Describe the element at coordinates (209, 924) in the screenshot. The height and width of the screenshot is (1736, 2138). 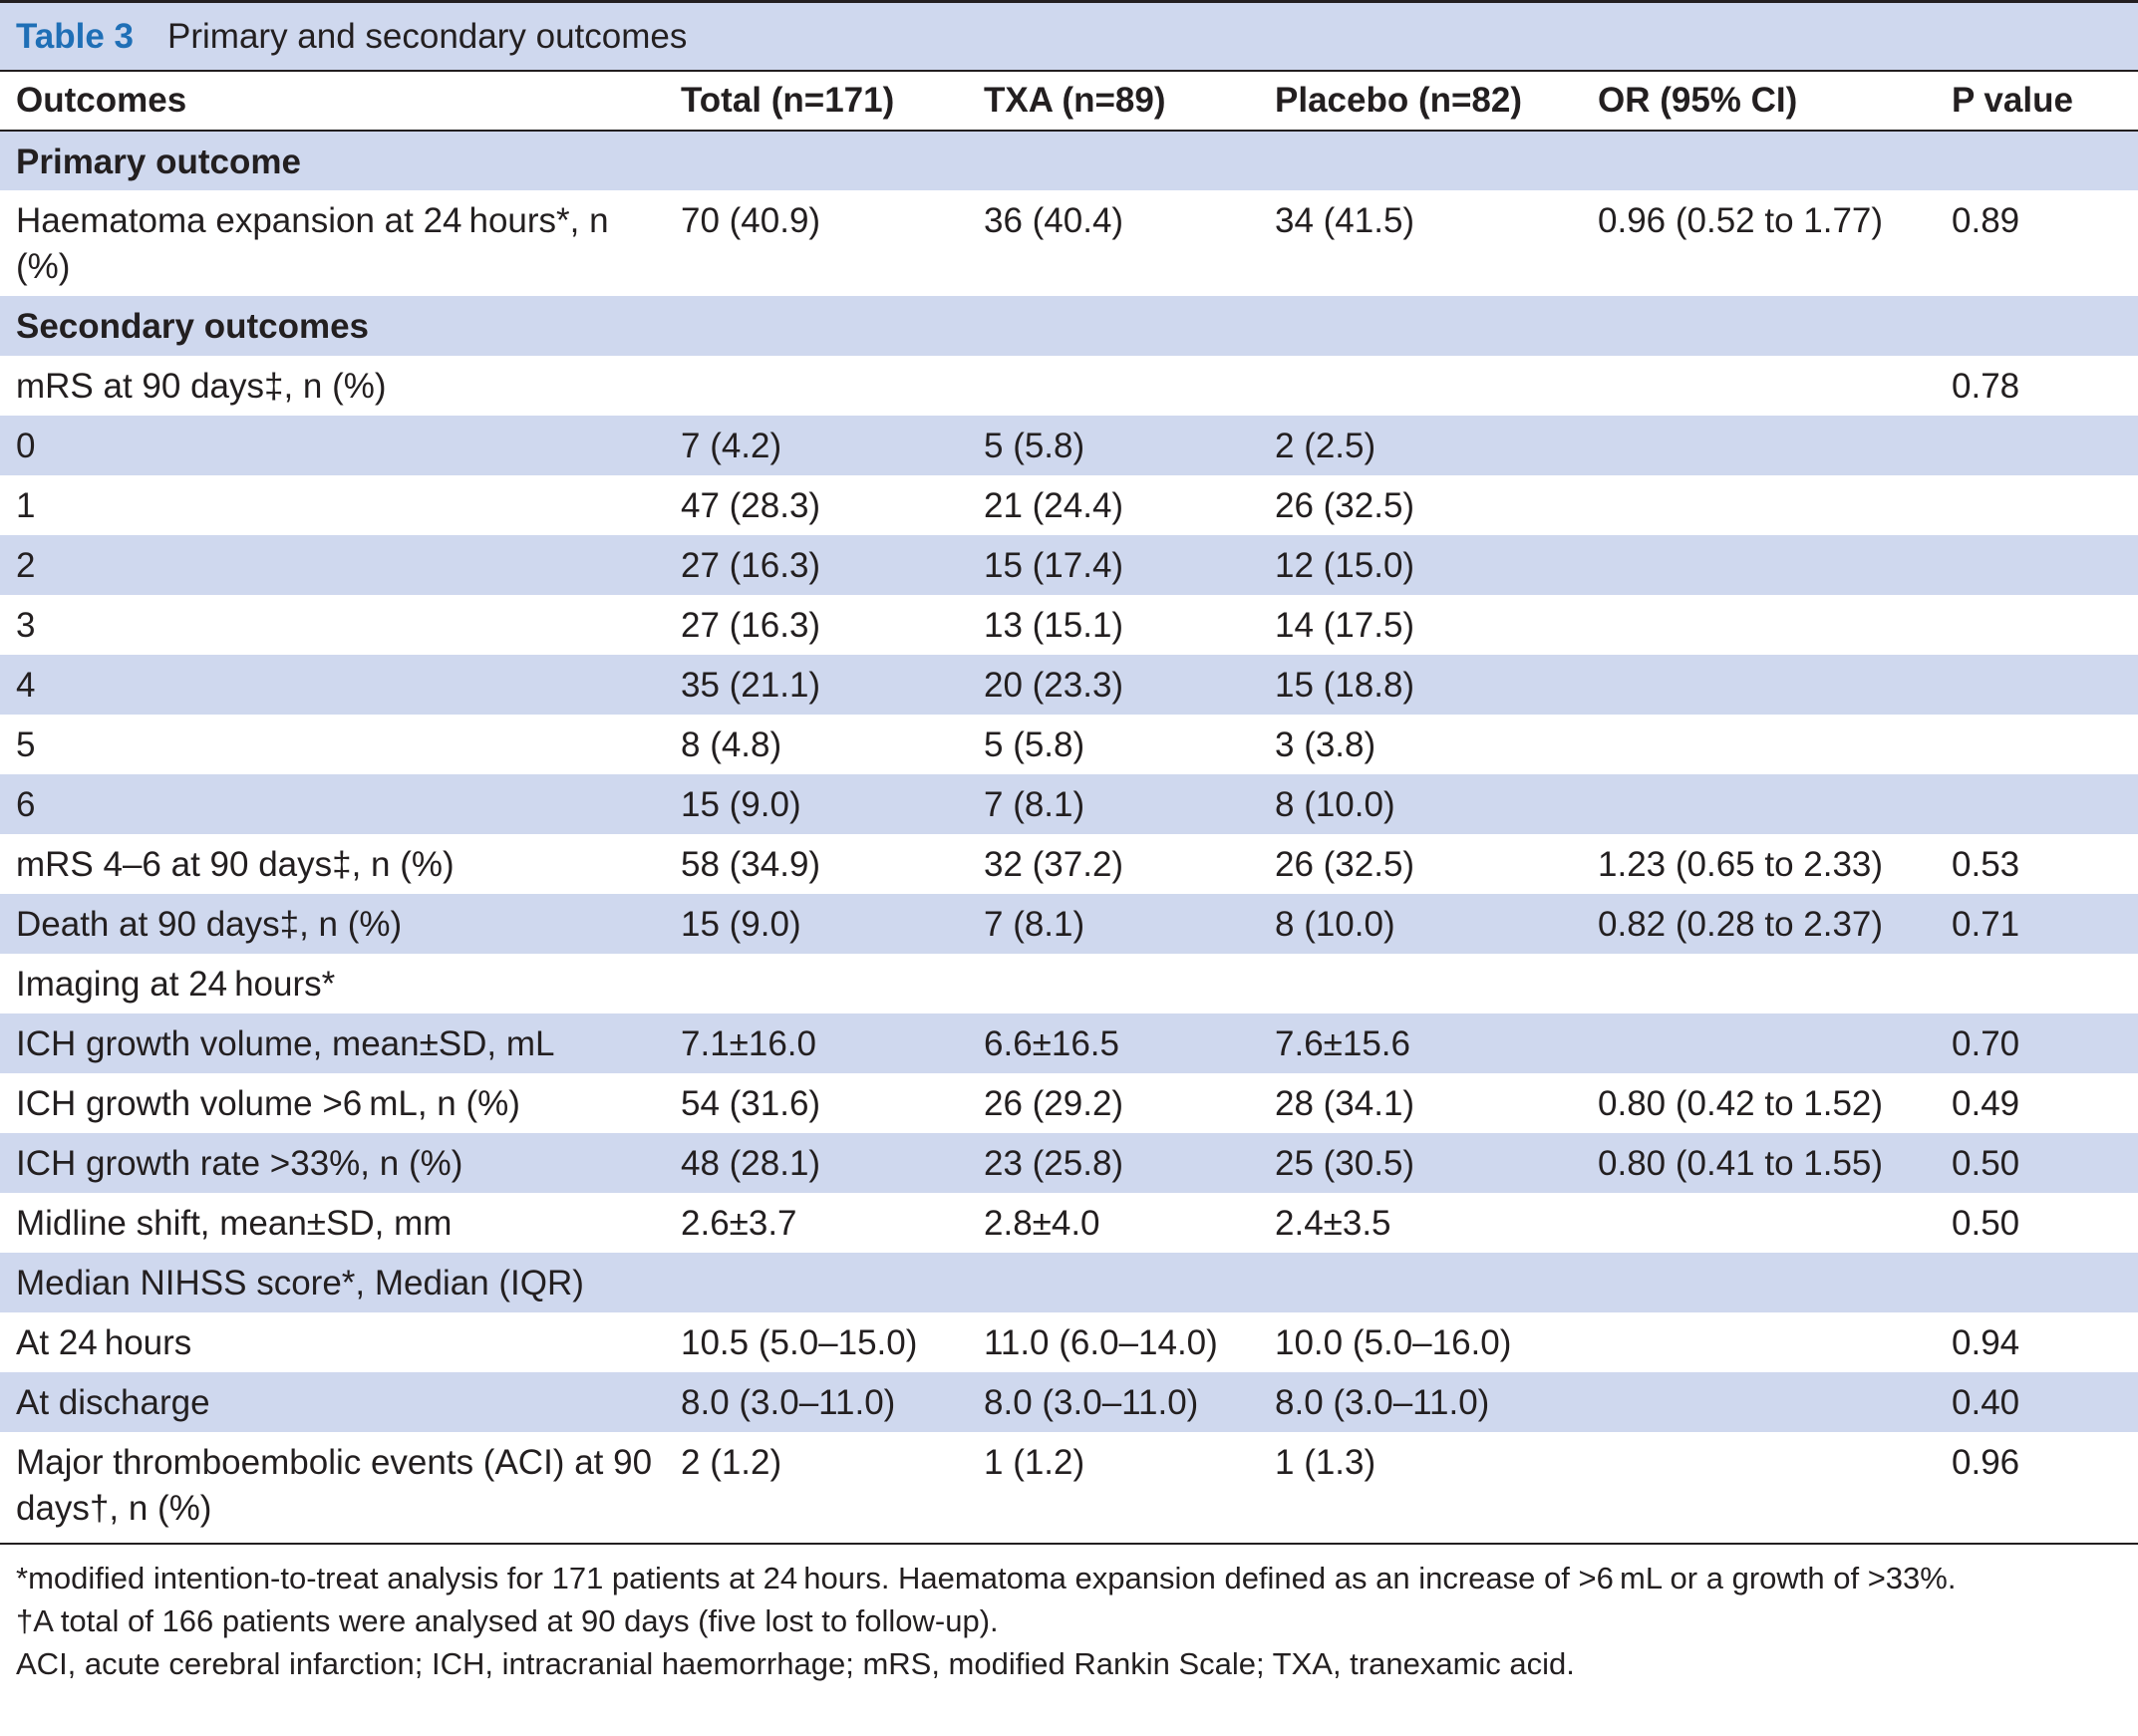
I see `outcome-cell: Death at 90 days‡, n (%)` at that location.